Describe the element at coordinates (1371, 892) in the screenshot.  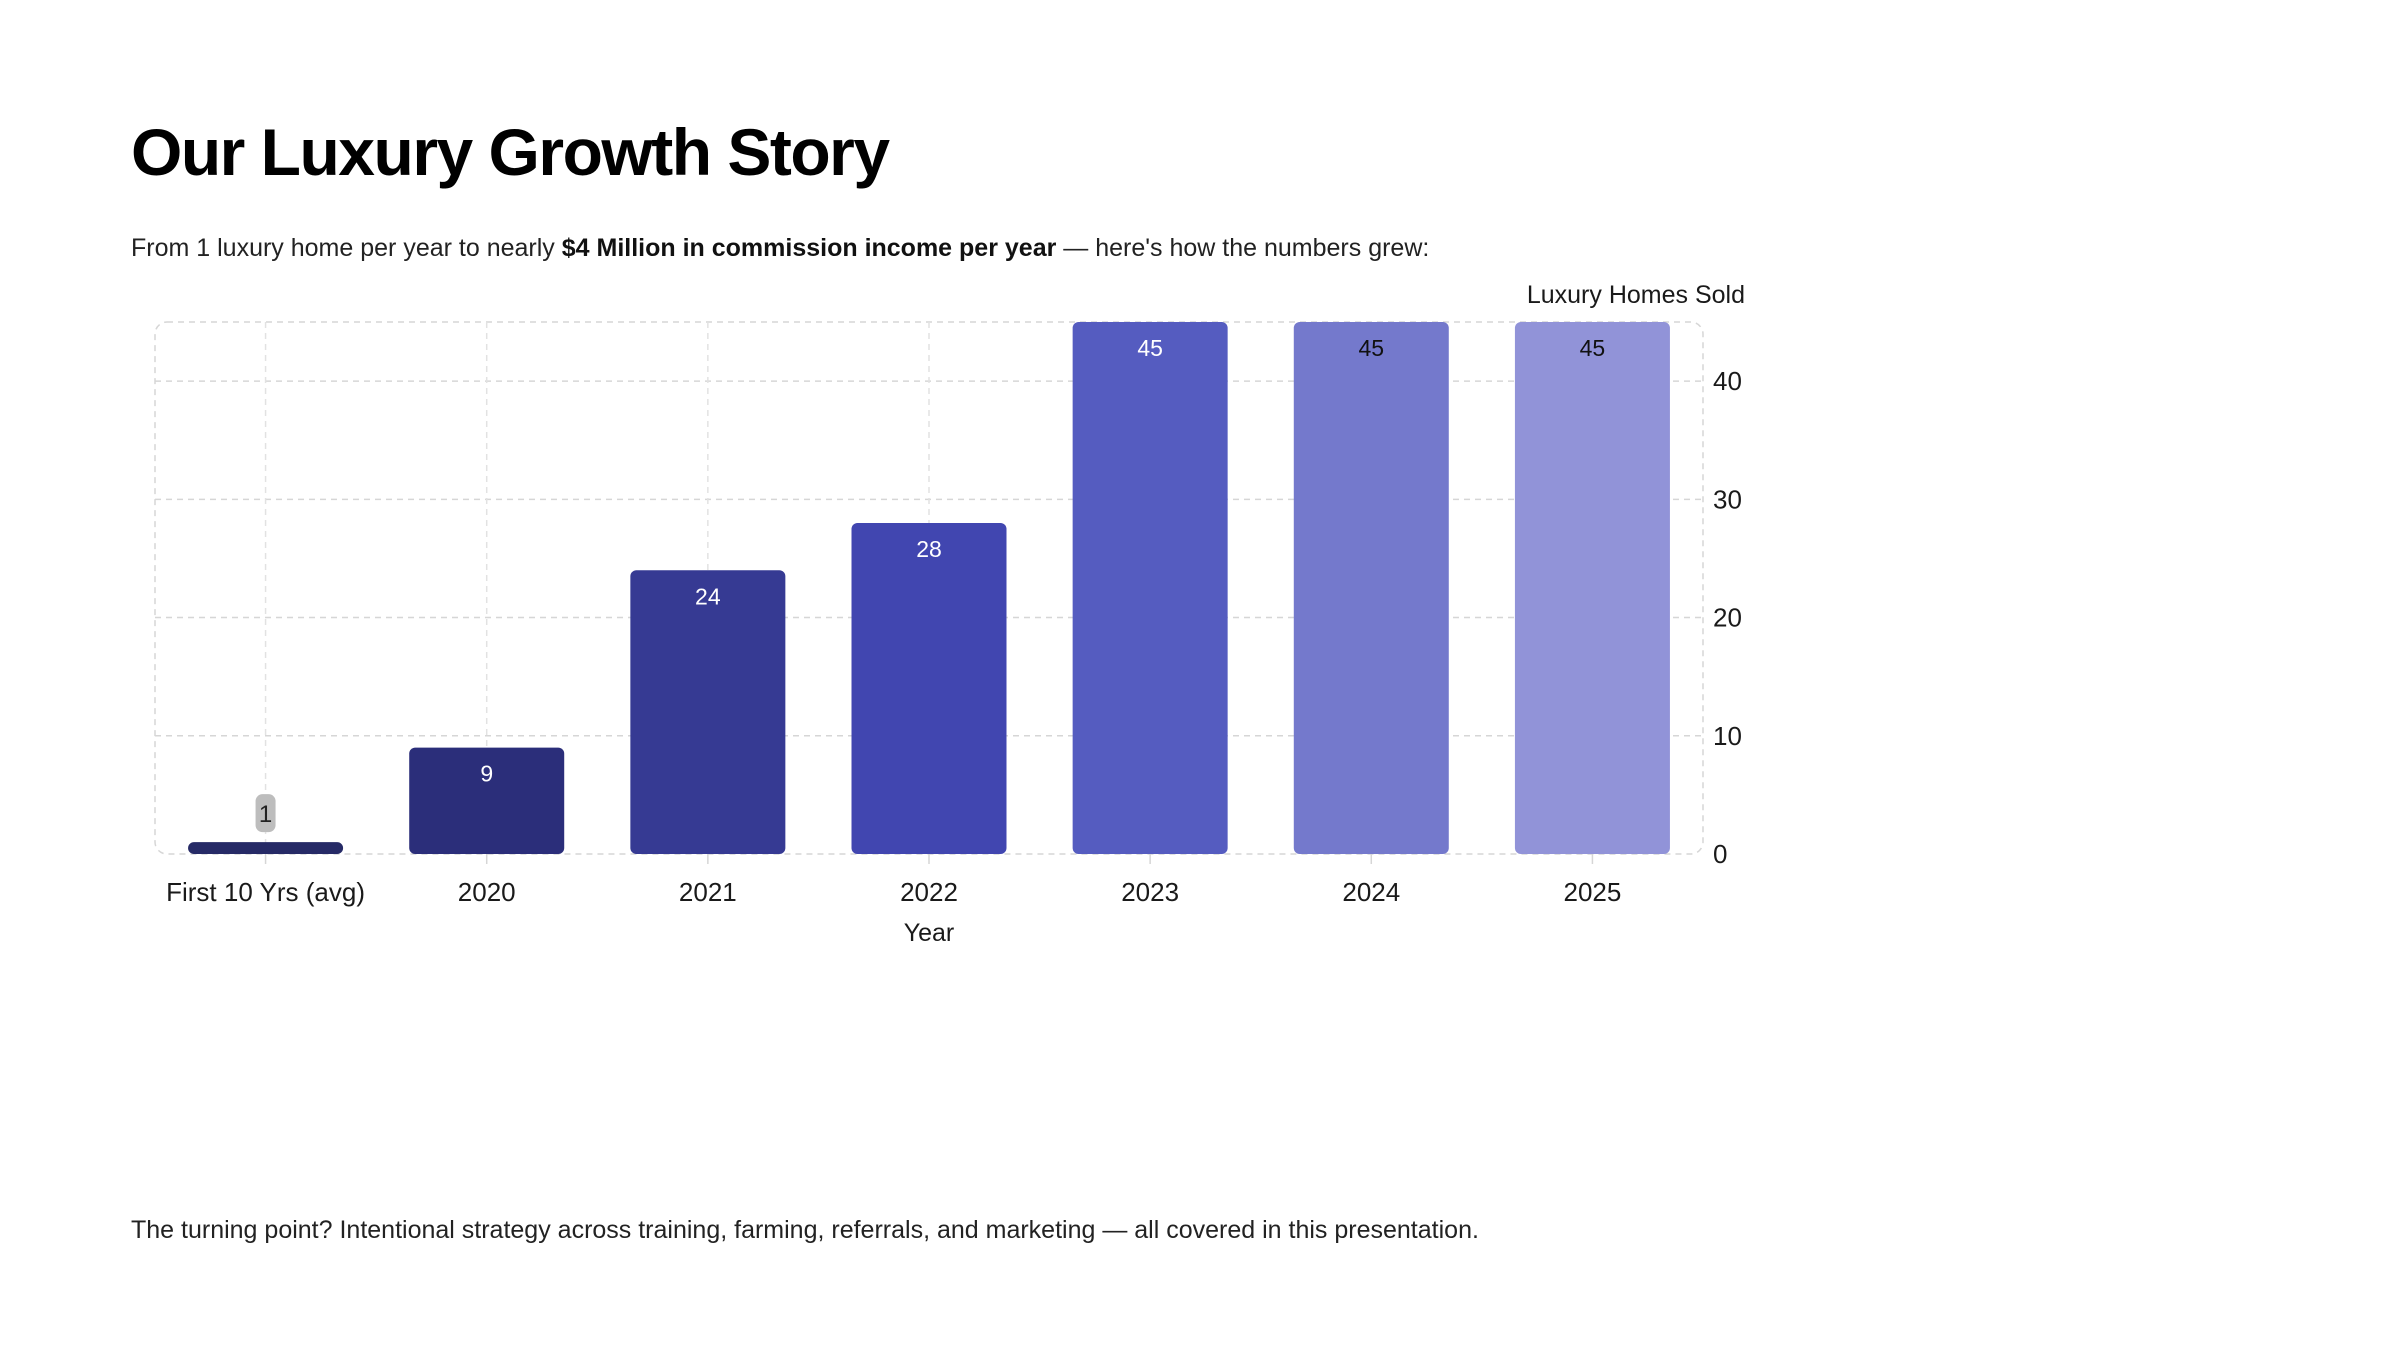
I see `x-tick-label: 2024` at that location.